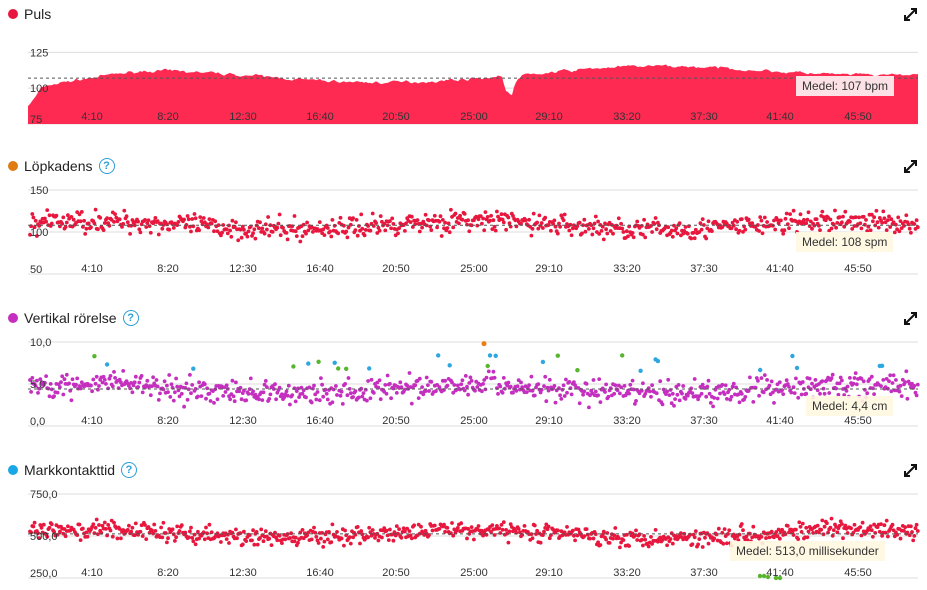 The width and height of the screenshot is (927, 590). Describe the element at coordinates (858, 269) in the screenshot. I see `x-tick-label: 45:50` at that location.